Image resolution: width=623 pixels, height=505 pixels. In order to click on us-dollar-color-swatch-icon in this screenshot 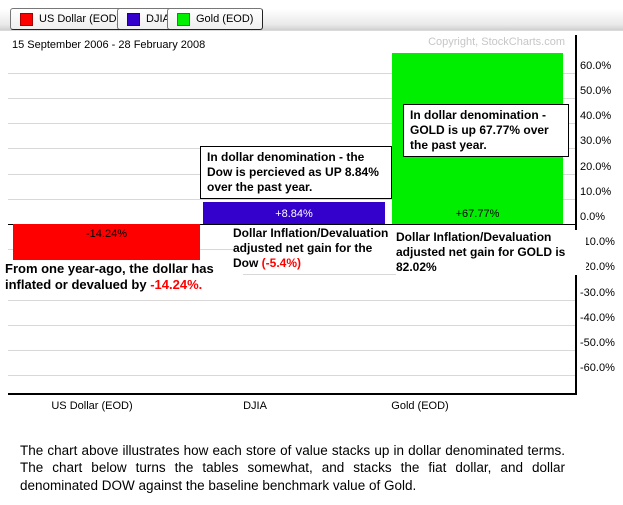, I will do `click(26, 19)`.